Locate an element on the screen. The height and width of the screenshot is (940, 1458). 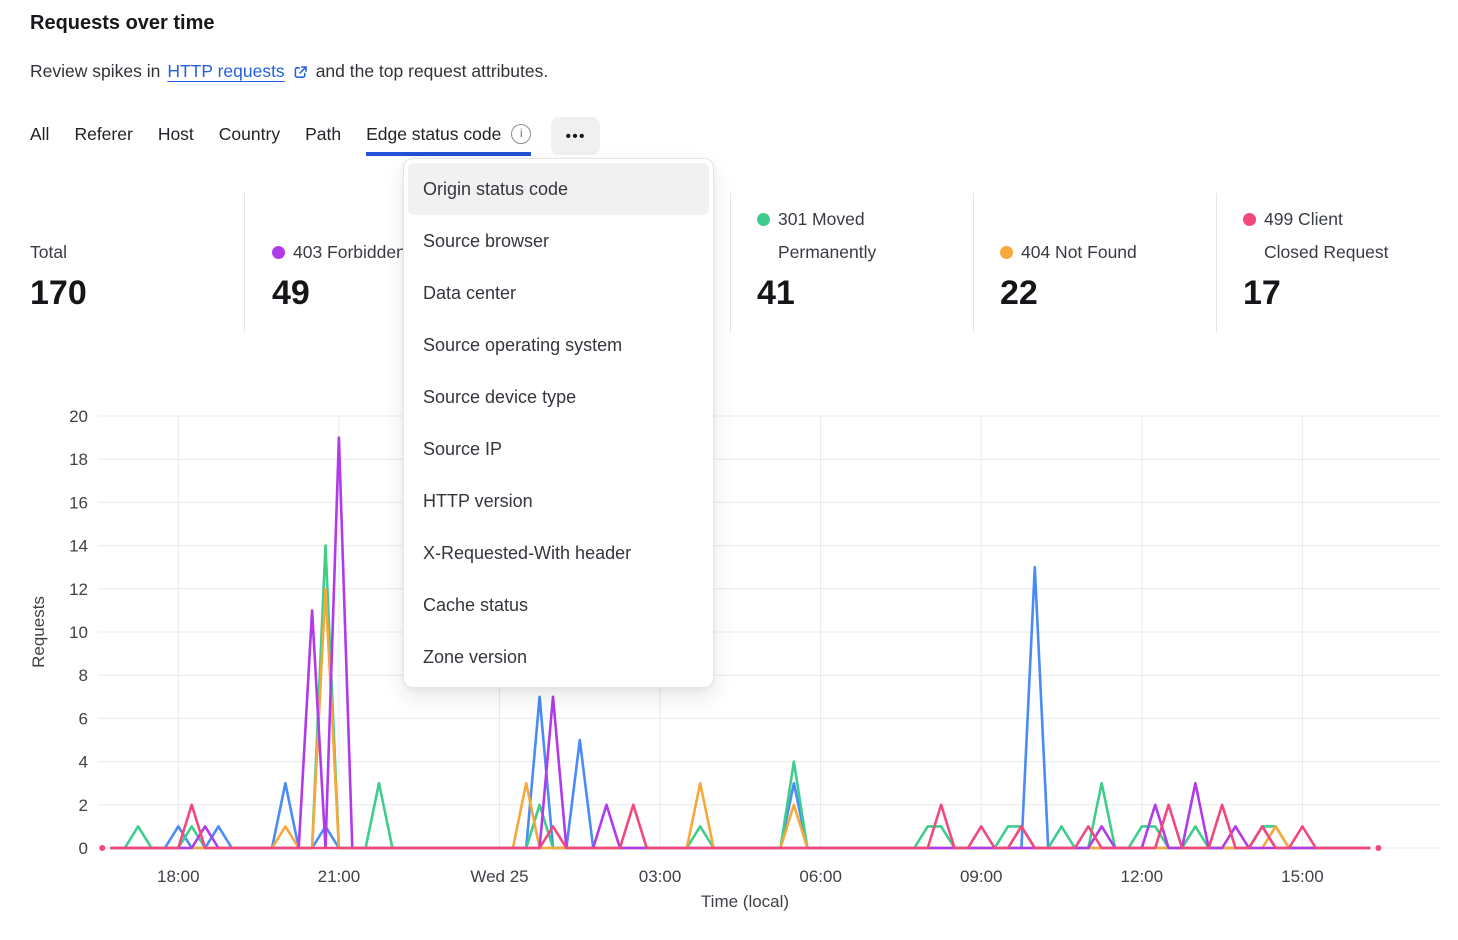
menu-item-source-ip: Source IP is located at coordinates (463, 449).